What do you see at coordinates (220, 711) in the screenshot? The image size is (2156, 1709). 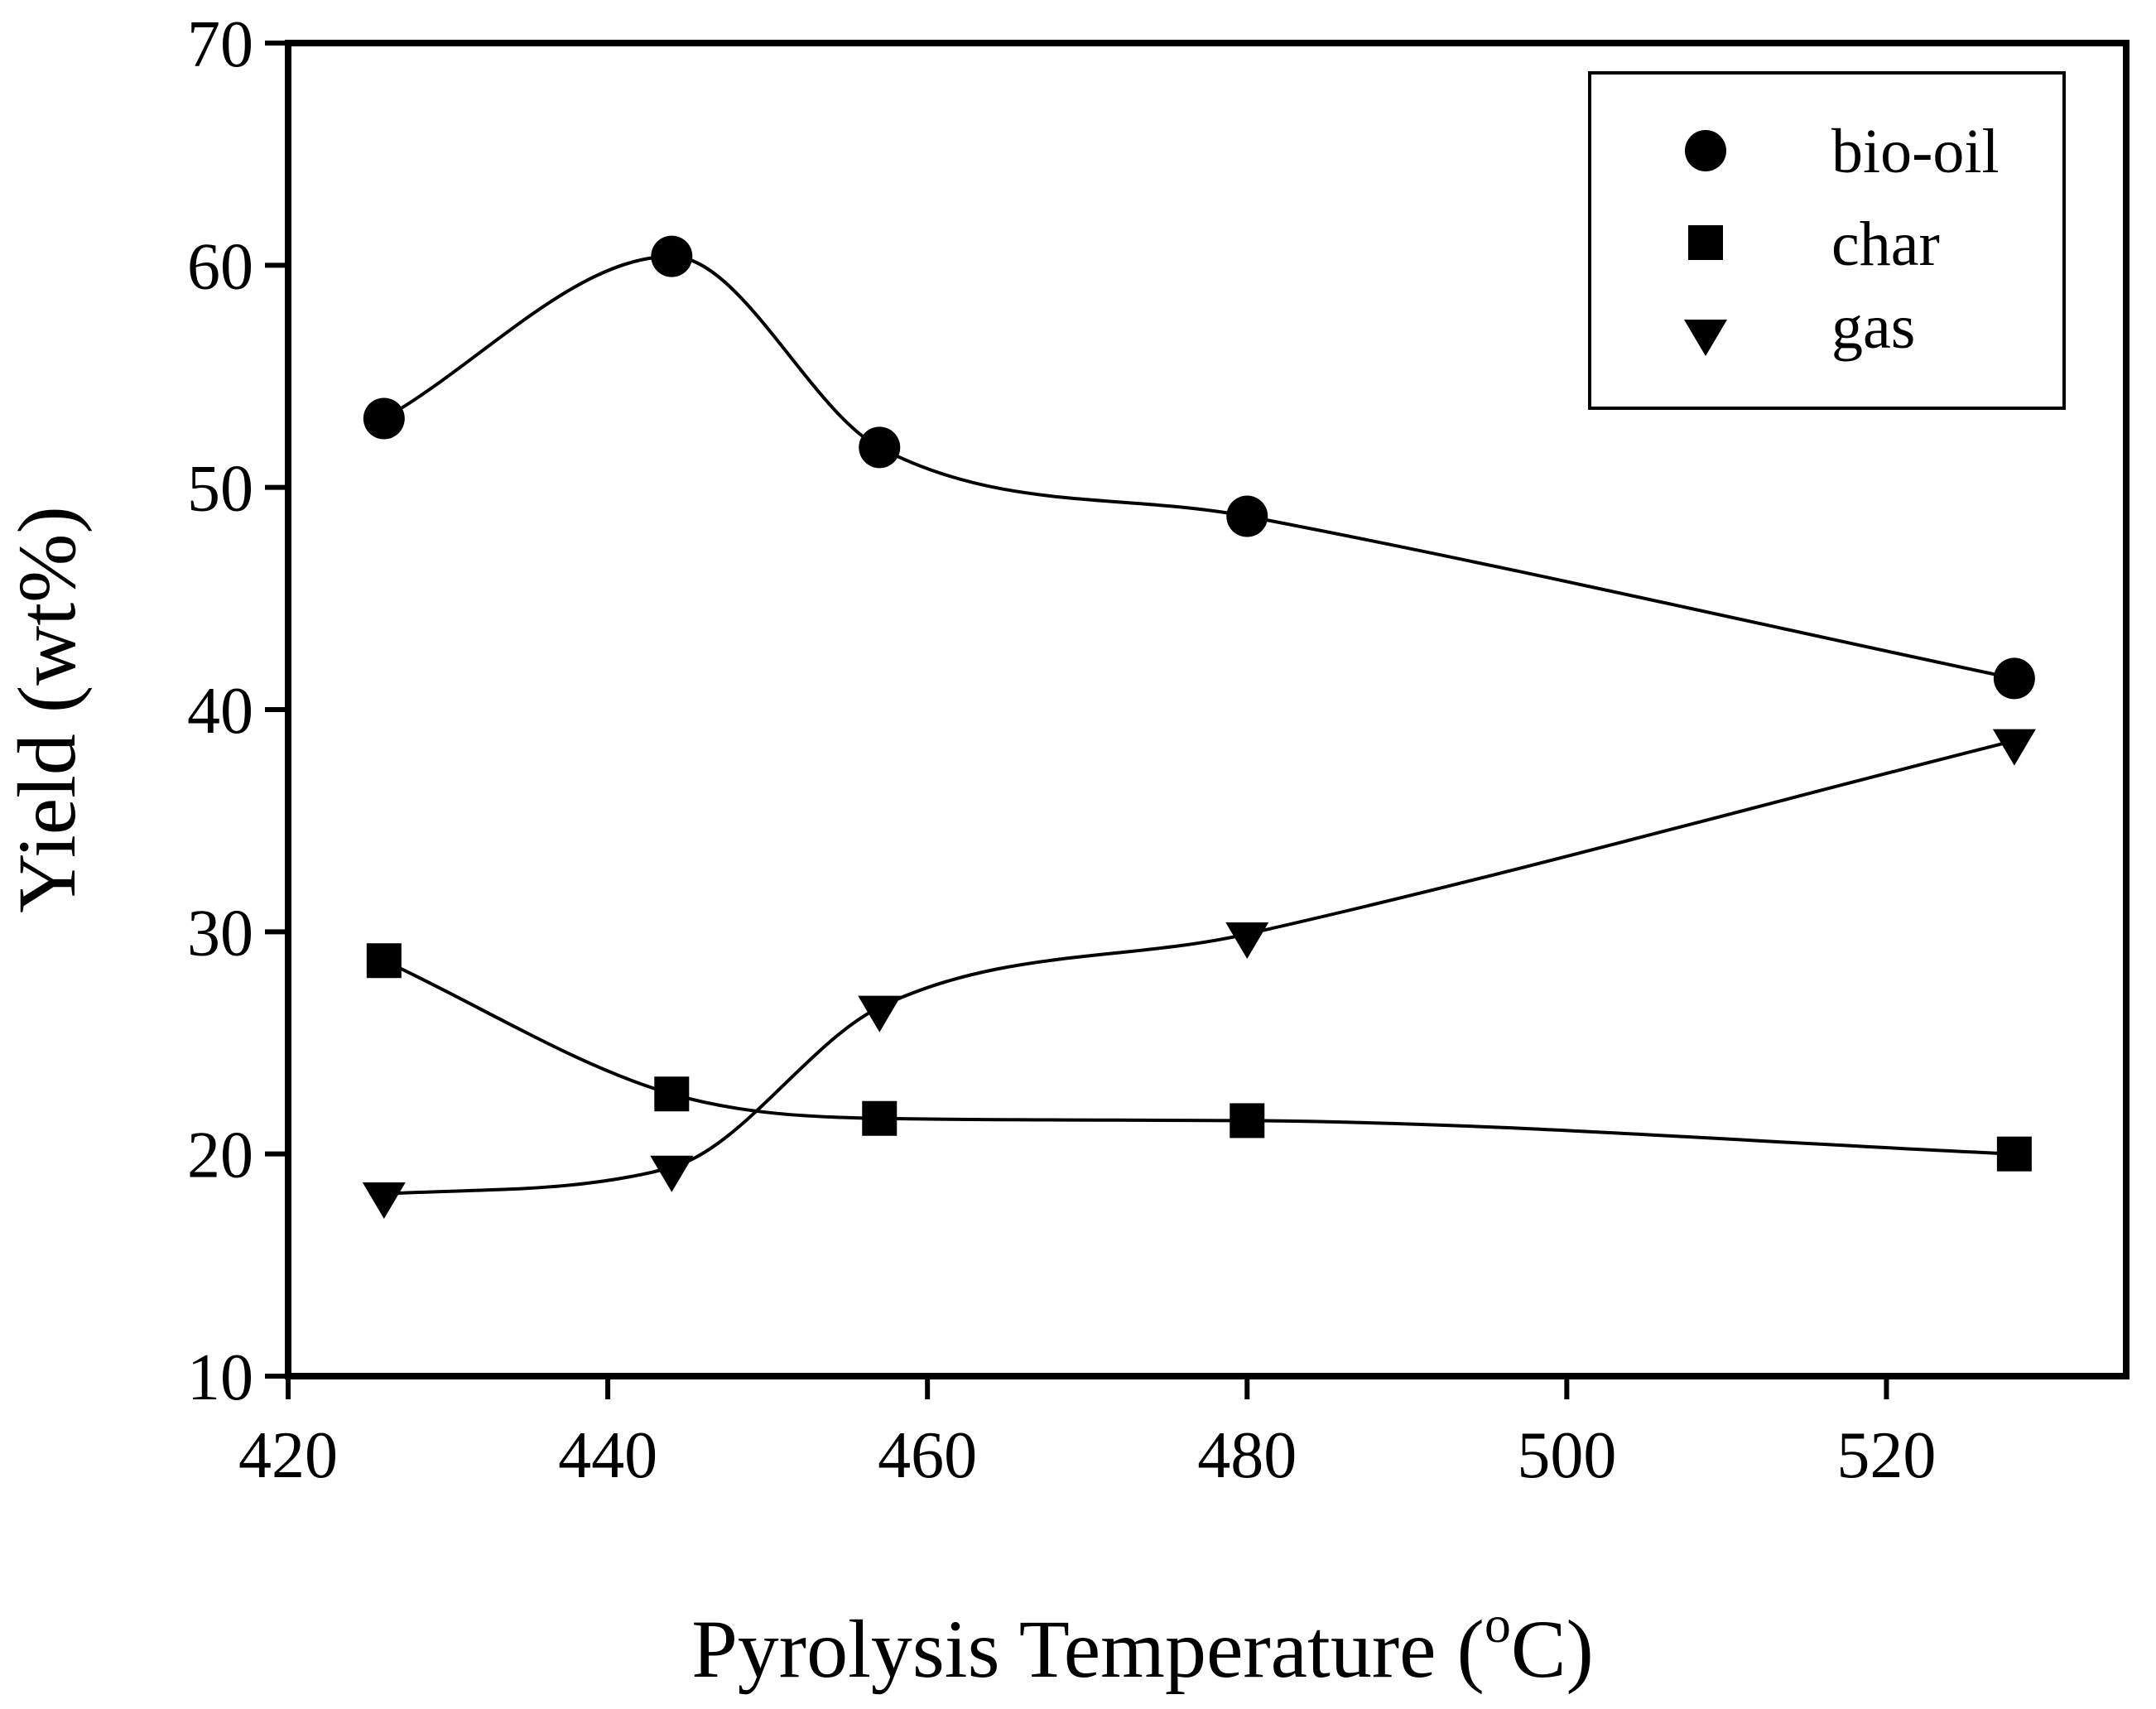 I see `y-tick-label-40: 40` at bounding box center [220, 711].